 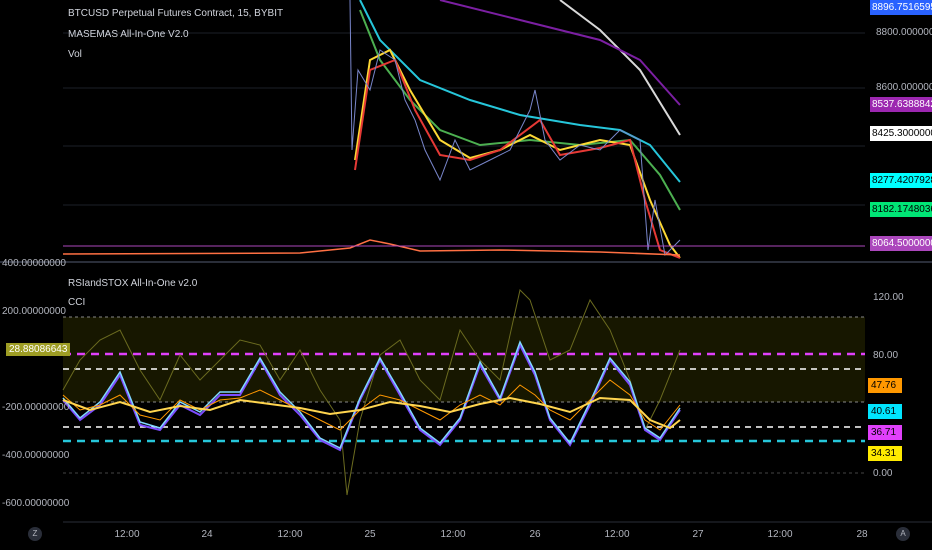 I want to click on price-tag-purple: 8537.63888423, so click(x=901, y=104).